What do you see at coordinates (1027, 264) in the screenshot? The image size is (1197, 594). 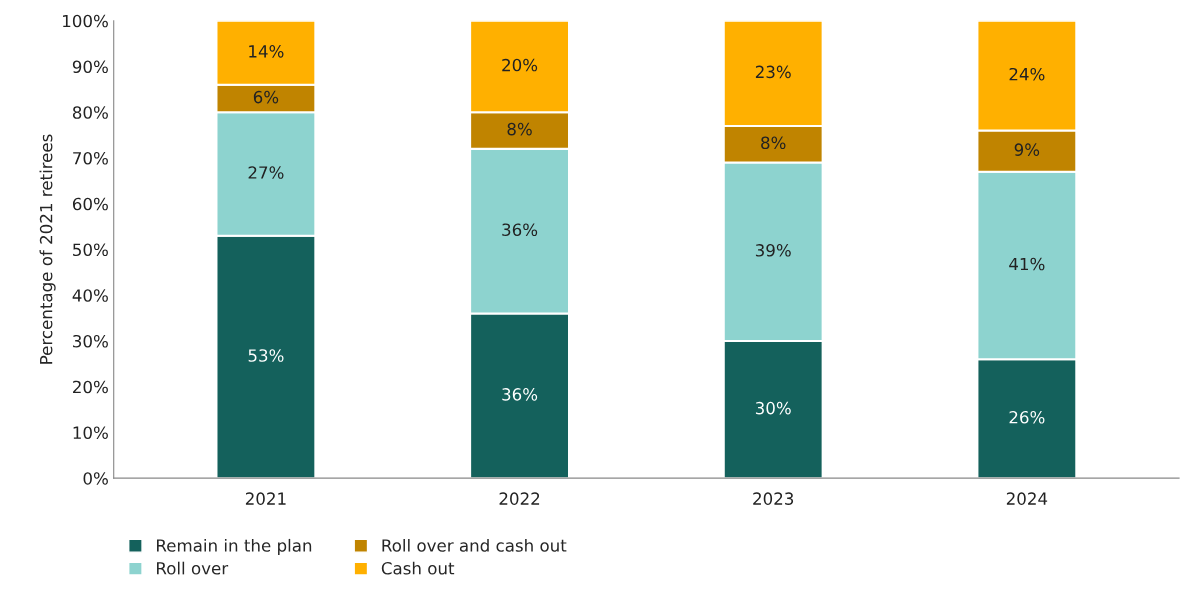 I see `data-label: 41%` at bounding box center [1027, 264].